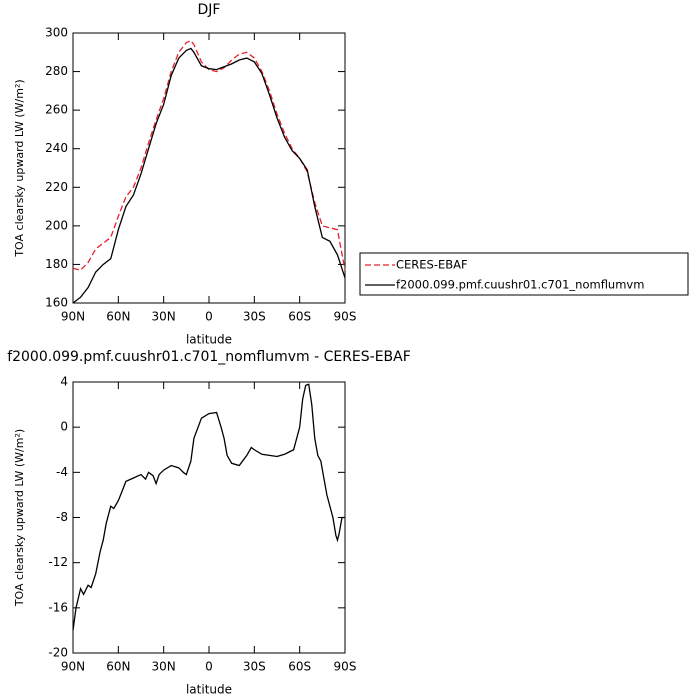 This screenshot has height=700, width=700. Describe the element at coordinates (62, 472) in the screenshot. I see `y-tick-label: -4` at that location.